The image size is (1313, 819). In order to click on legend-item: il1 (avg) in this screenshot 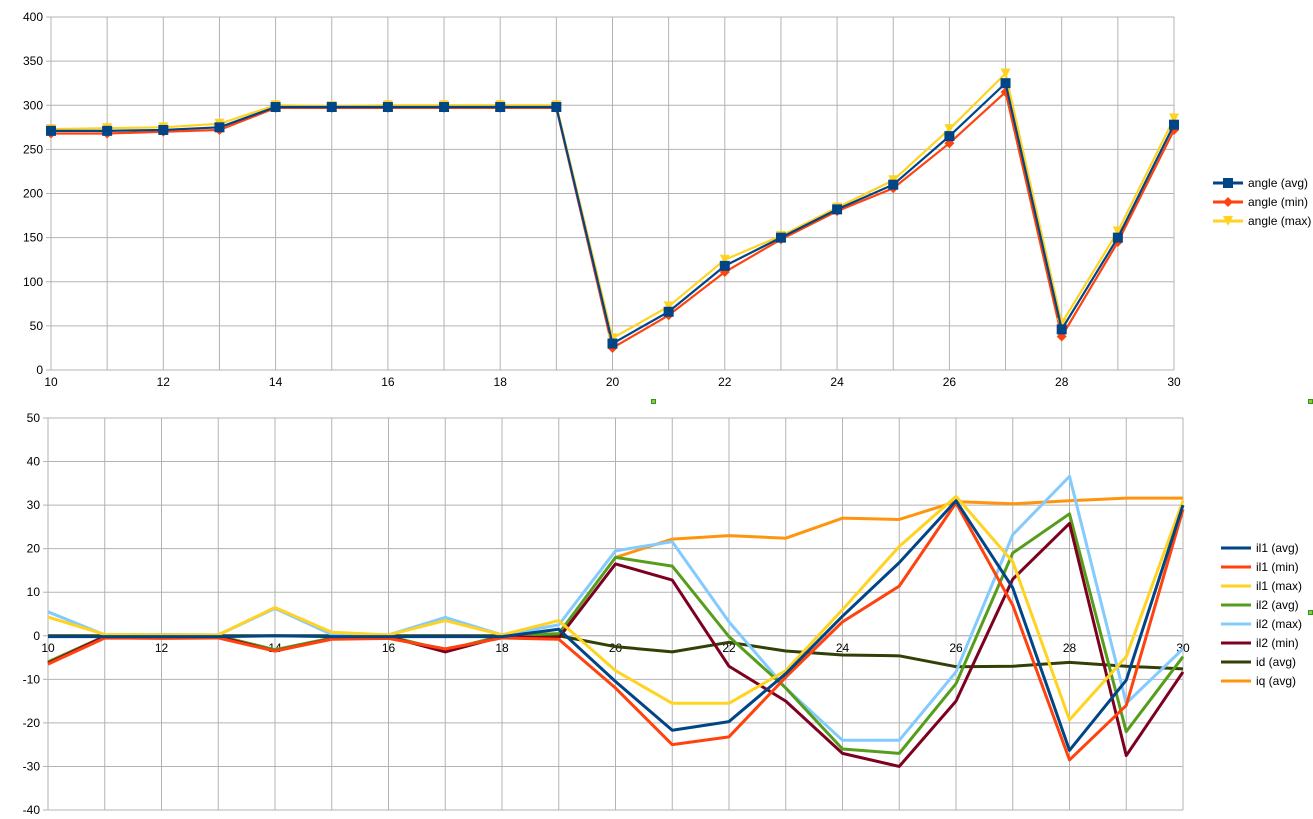, I will do `click(1260, 548)`.